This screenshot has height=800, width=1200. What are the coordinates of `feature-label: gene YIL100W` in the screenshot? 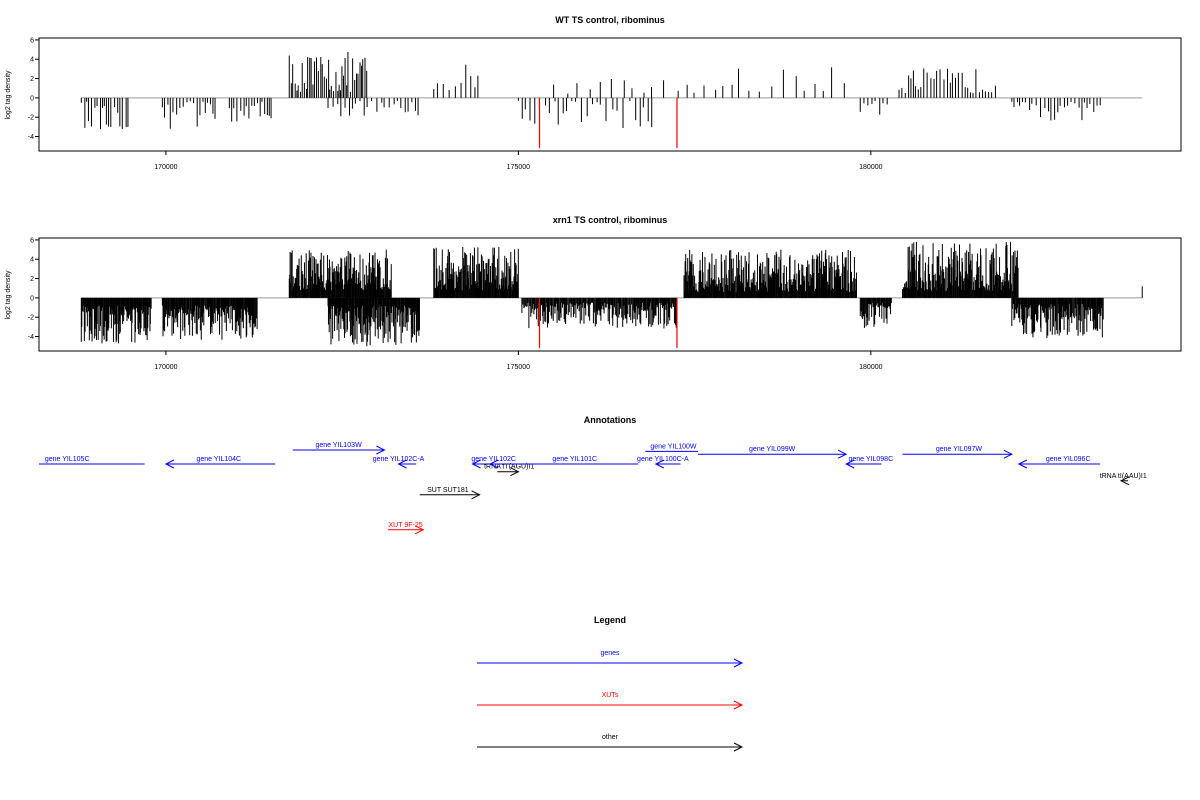 It's located at (673, 446).